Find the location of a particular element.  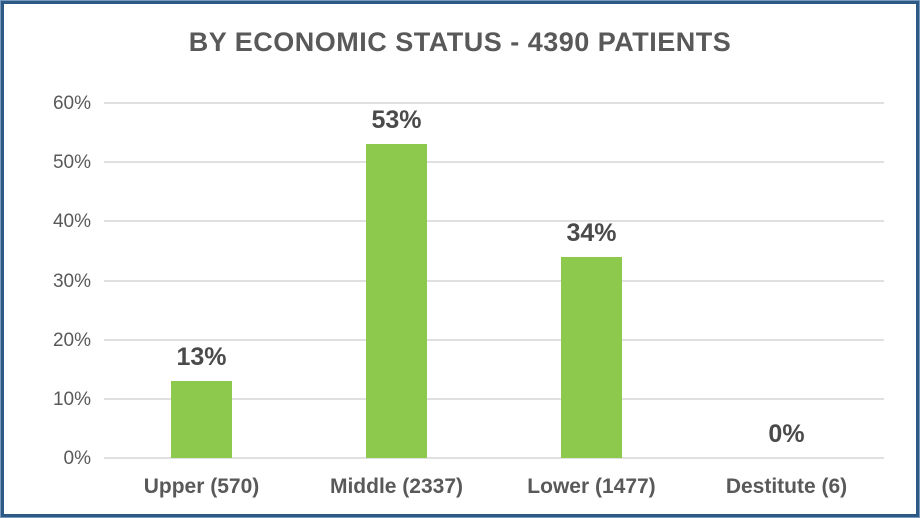

y-axis-tick-label: 60% is located at coordinates (71, 103).